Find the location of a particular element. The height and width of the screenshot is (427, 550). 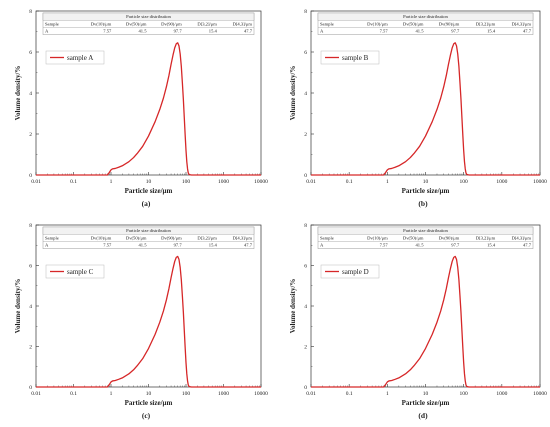

series-line-sample-c is located at coordinates (148, 321).